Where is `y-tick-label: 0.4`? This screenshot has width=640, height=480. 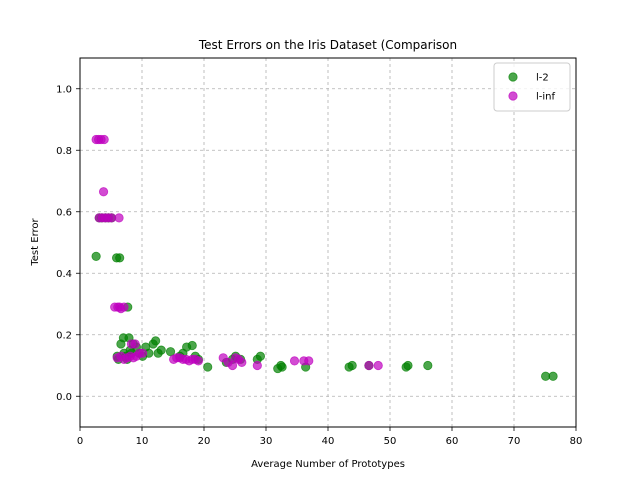
y-tick-label: 0.4 is located at coordinates (64, 274).